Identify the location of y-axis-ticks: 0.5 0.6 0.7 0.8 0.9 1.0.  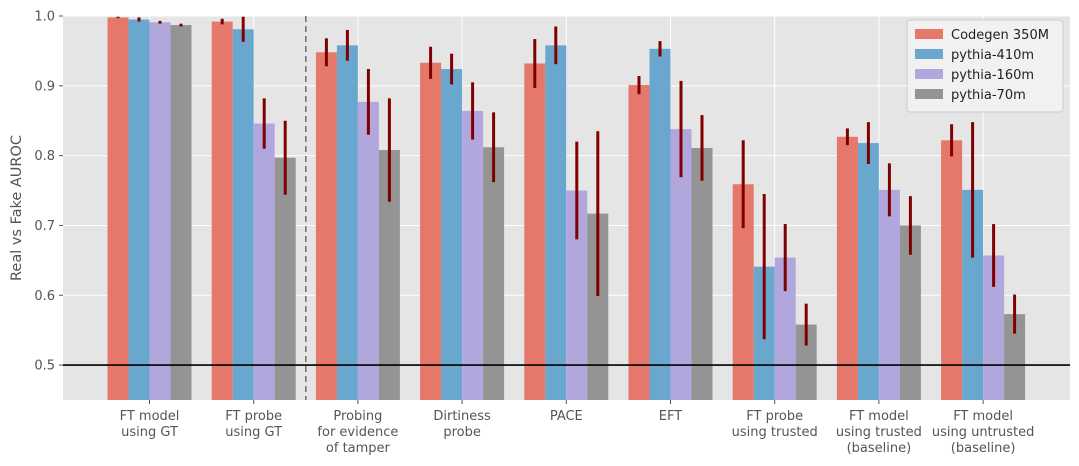
(48, 192).